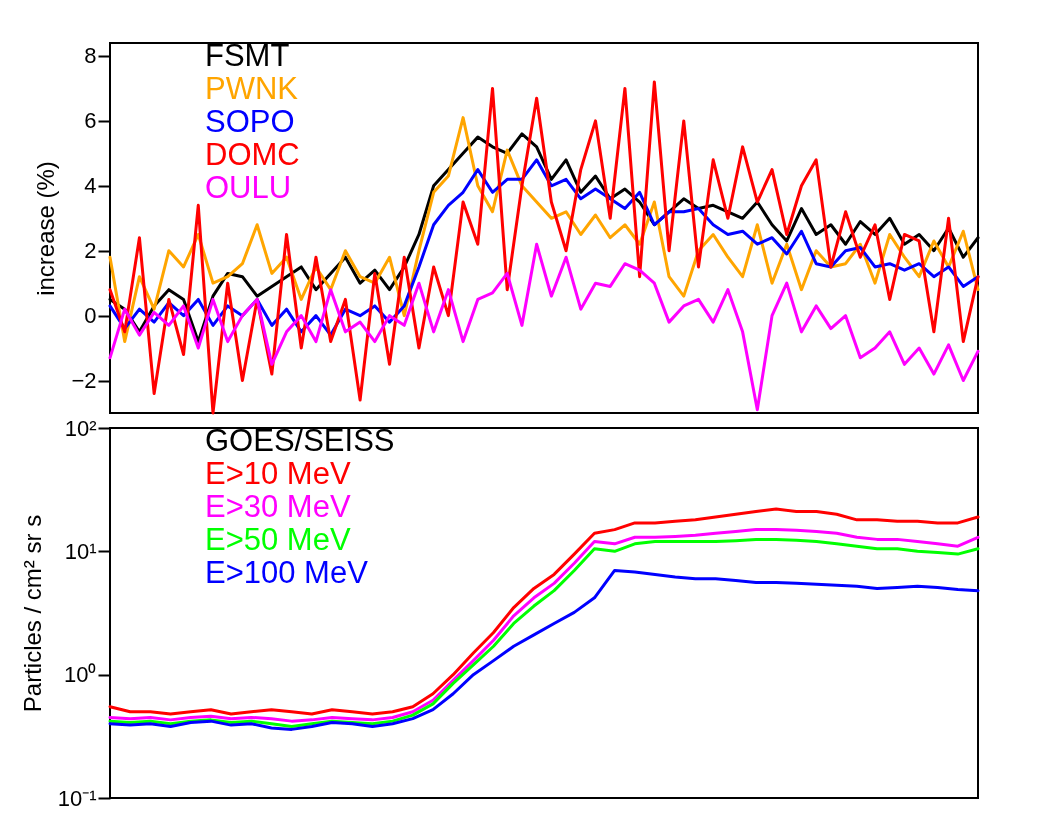 This screenshot has height=840, width=1048. Describe the element at coordinates (278, 539) in the screenshot. I see `text: E>50 MeV` at that location.